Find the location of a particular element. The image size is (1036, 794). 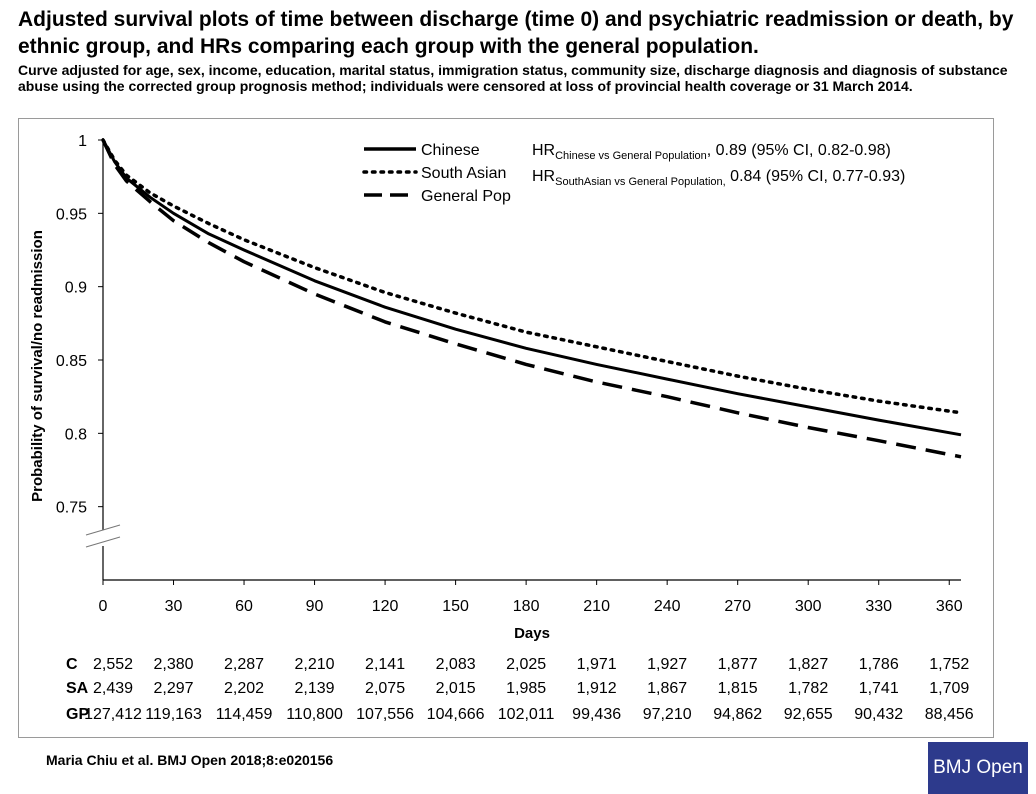

risk-table-cell: 2,287 is located at coordinates (244, 664).